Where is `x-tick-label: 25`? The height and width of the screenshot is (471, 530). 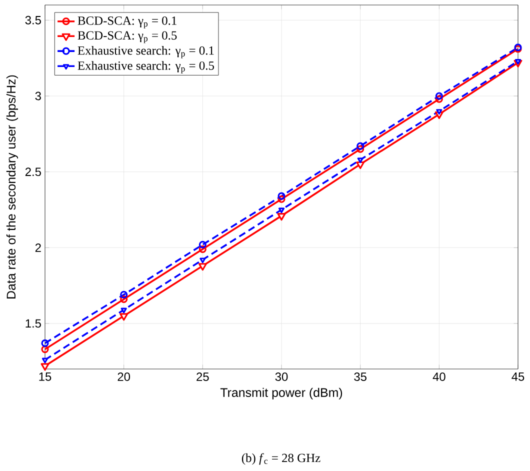
x-tick-label: 25 is located at coordinates (202, 376).